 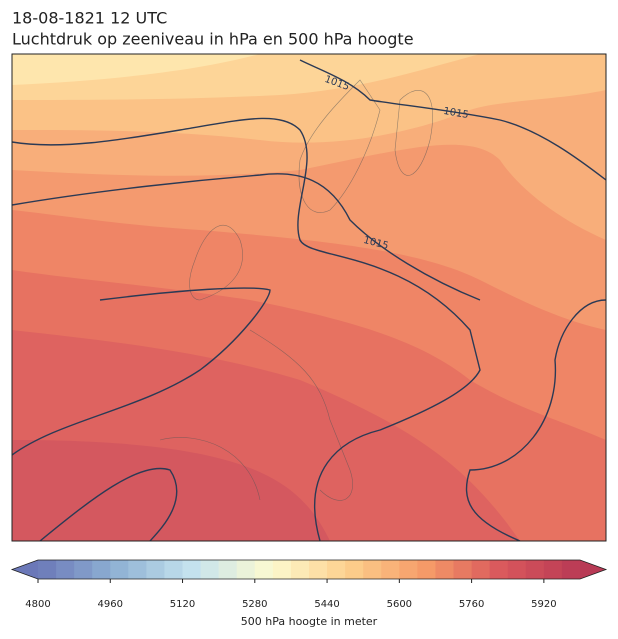 I want to click on colorbar: 4800 4960 5120 5280 5440 5600 5760 5920, so click(x=309, y=584).